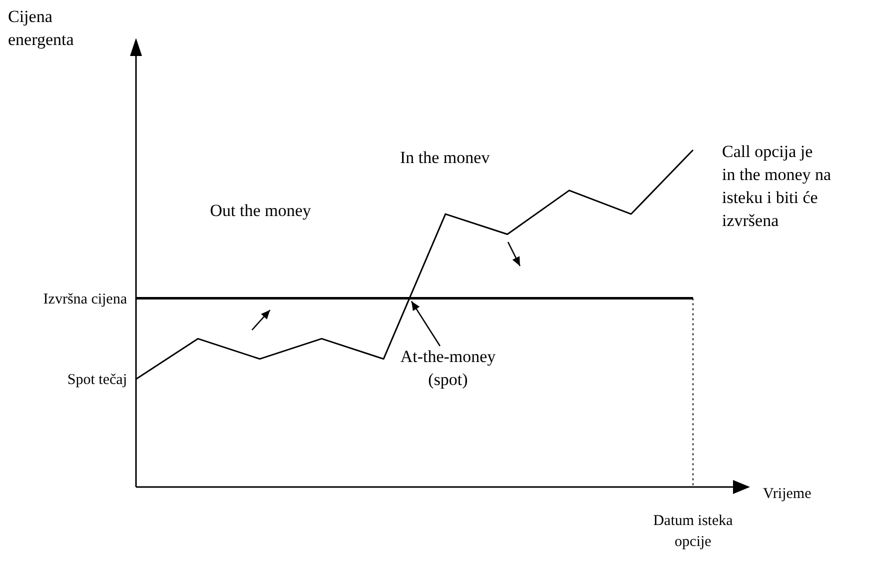 The width and height of the screenshot is (875, 562). I want to click on ref-line-label: Izvršna cijena, so click(85, 299).